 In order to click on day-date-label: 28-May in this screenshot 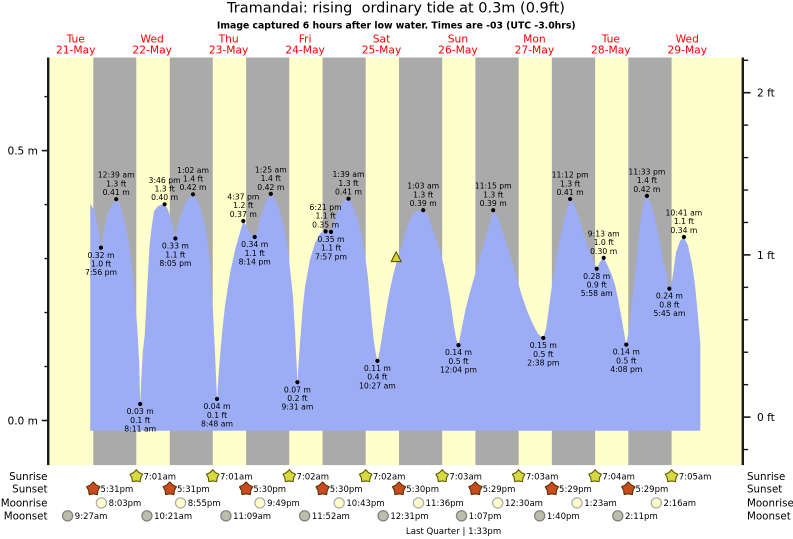, I will do `click(611, 49)`.